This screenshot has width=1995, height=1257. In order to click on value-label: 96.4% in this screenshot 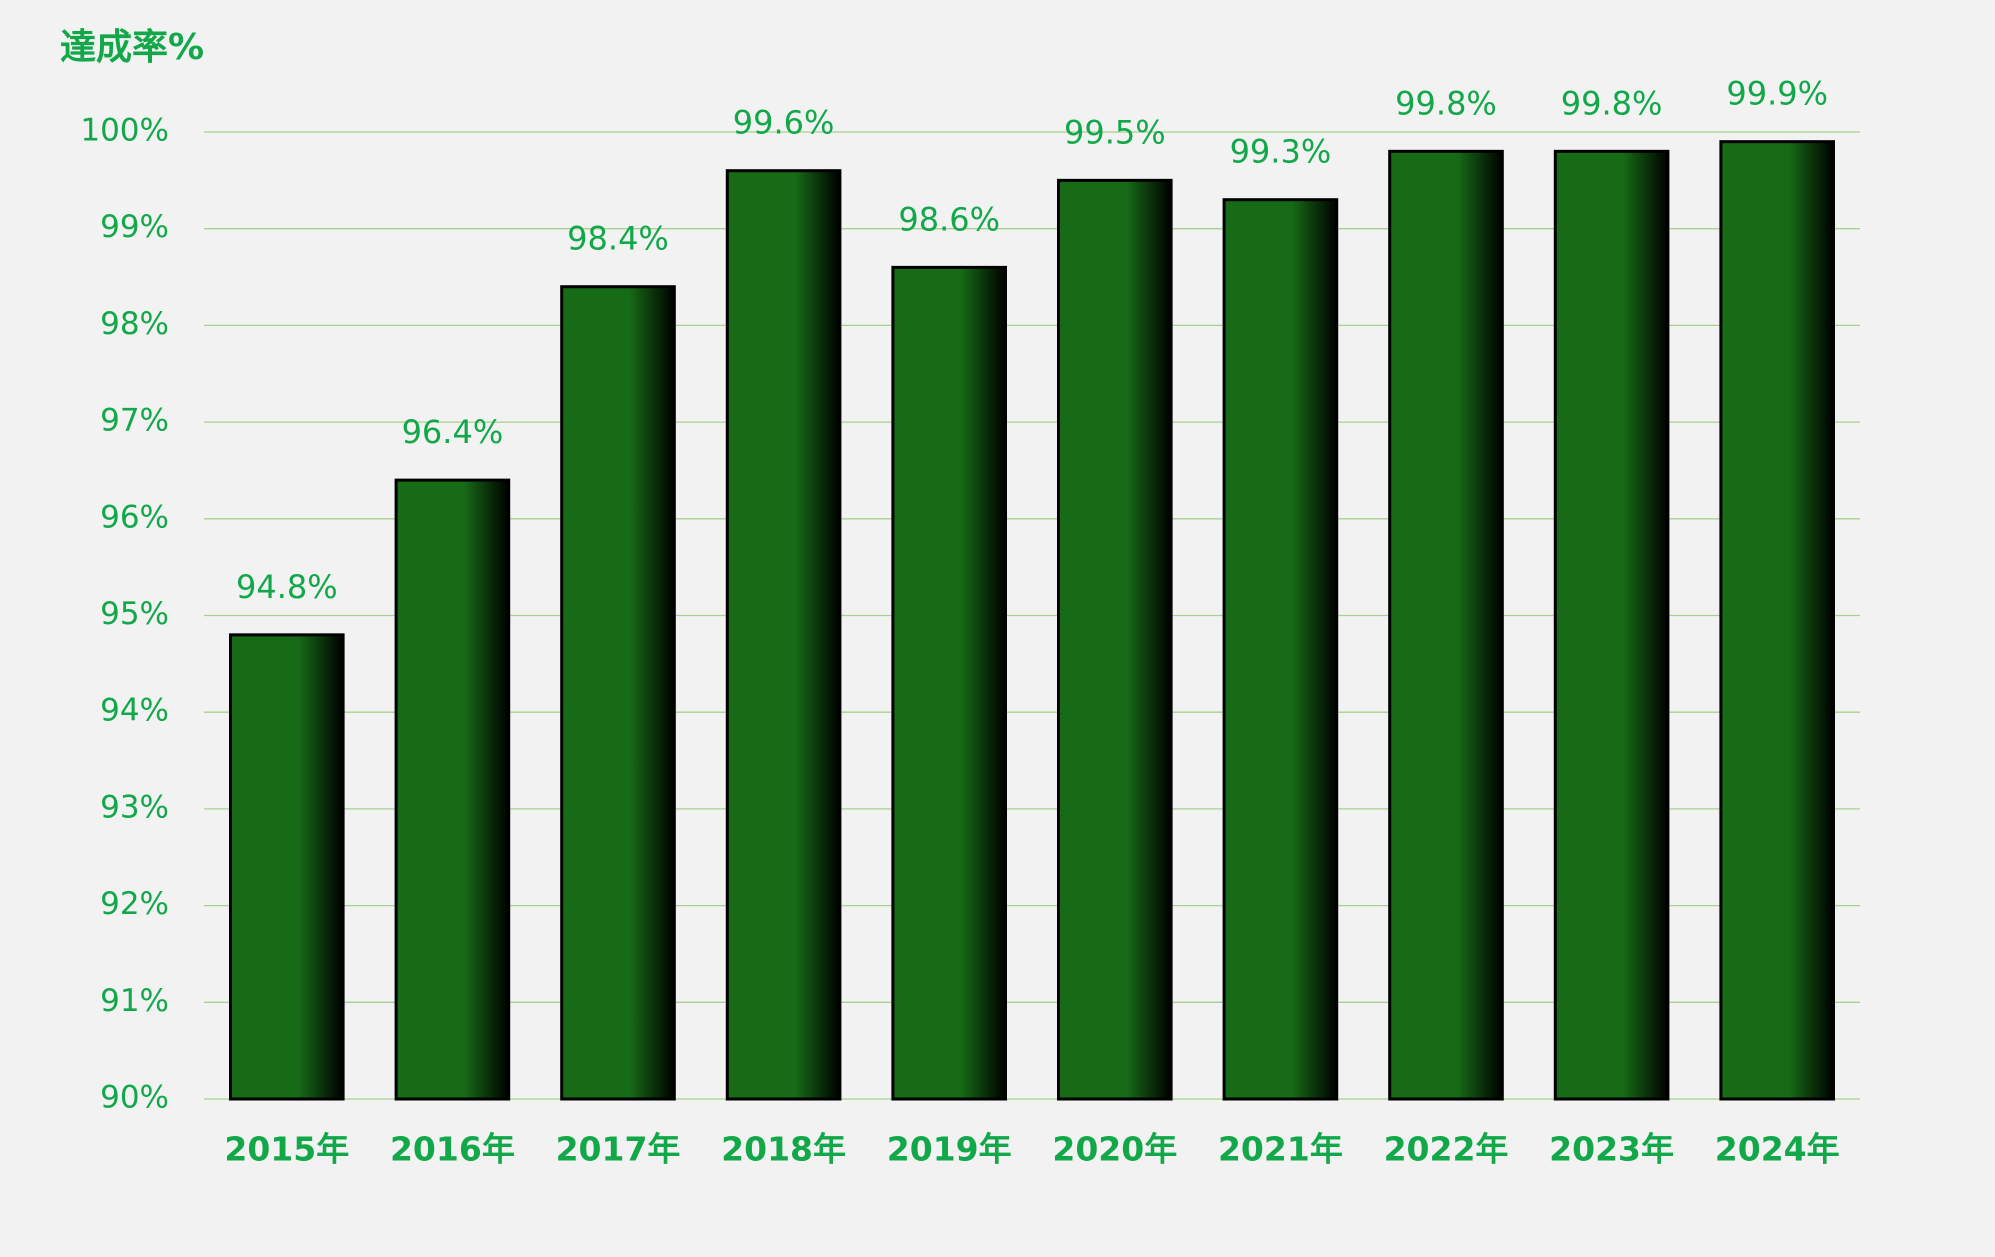, I will do `click(453, 432)`.